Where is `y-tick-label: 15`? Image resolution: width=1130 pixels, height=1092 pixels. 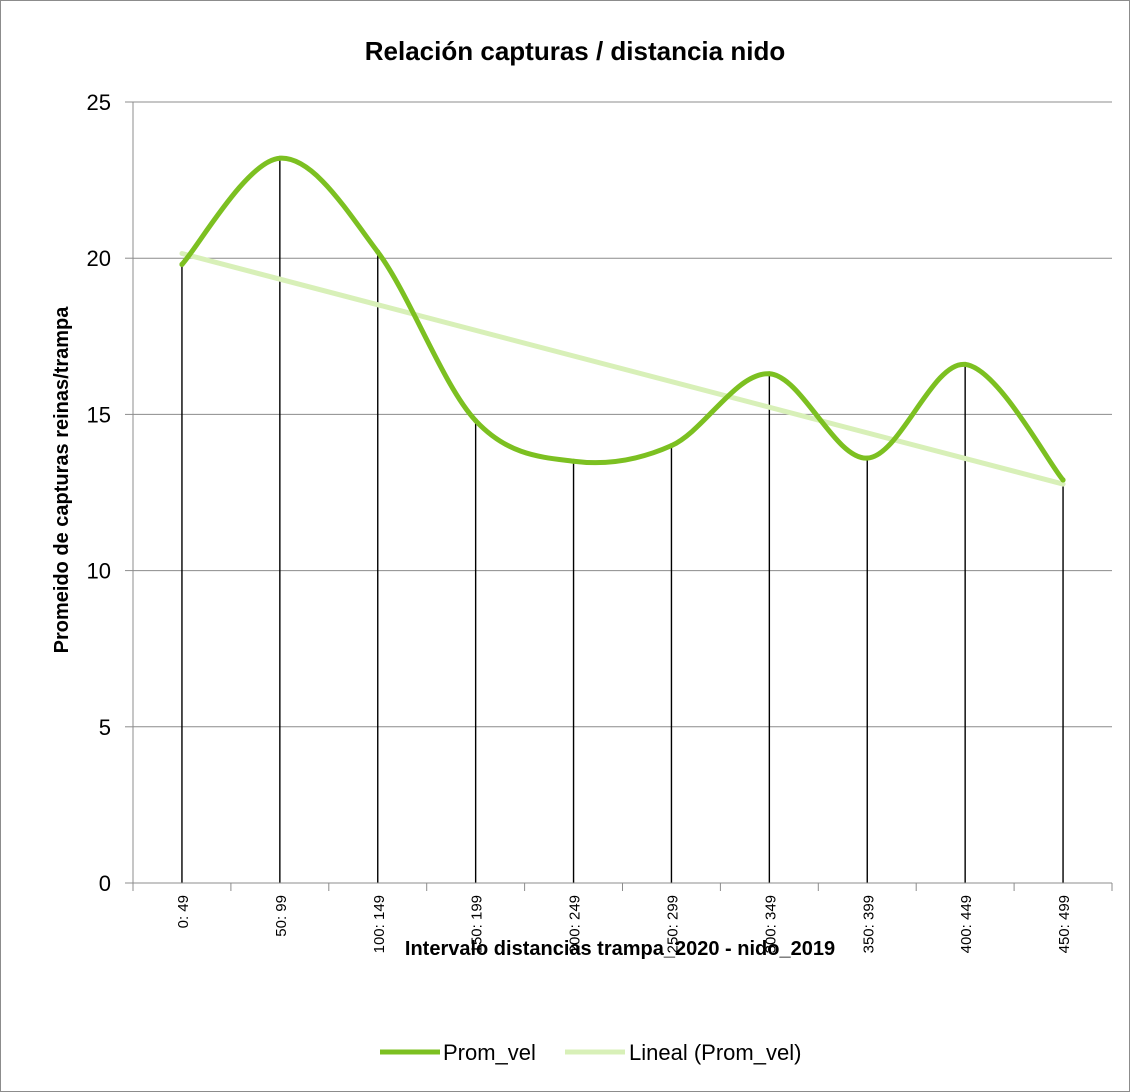
y-tick-label: 15 is located at coordinates (99, 414).